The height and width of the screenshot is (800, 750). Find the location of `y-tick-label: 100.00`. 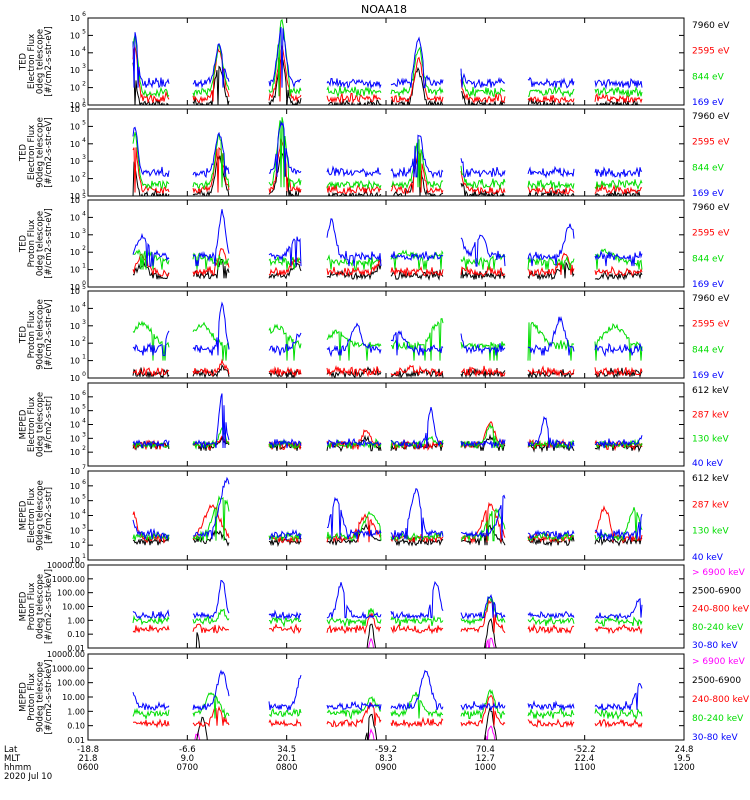

y-tick-label: 100.00 is located at coordinates (71, 593).